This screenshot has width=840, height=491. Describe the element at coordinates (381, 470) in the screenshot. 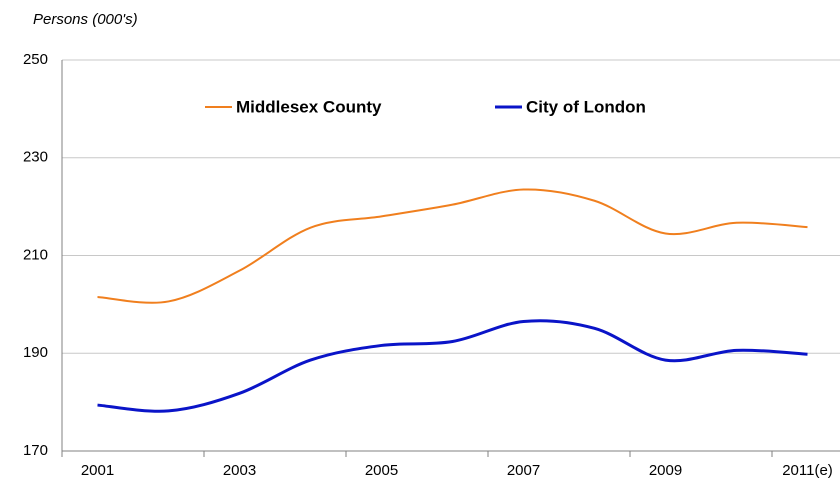

I see `x-tick-label: 2005` at that location.